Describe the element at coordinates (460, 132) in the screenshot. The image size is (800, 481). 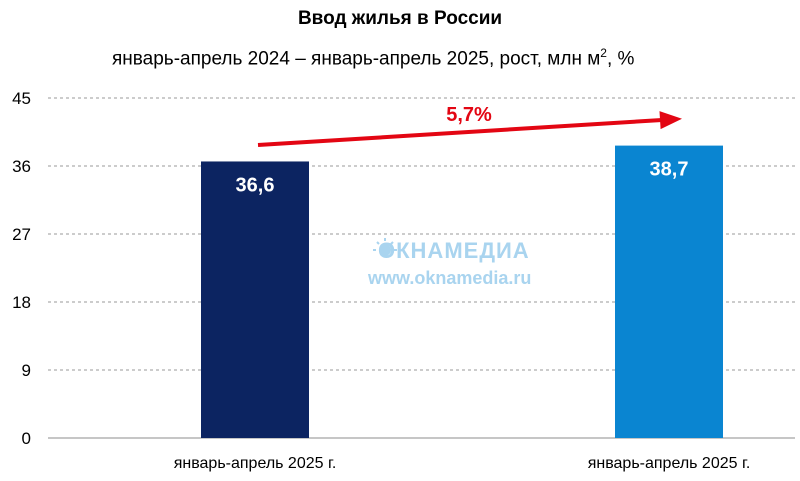
I see `growth-arrow-shaft` at that location.